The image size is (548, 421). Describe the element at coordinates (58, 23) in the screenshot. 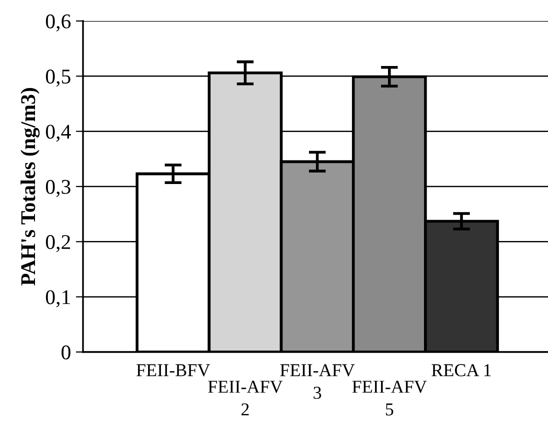

I see `y-tick-label: 0,6` at that location.